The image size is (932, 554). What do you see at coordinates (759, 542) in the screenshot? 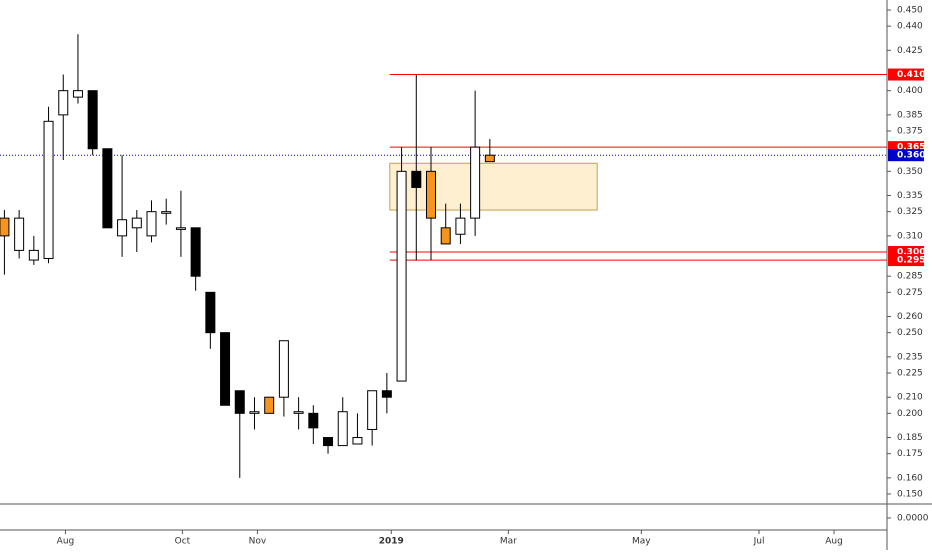
I see `x-tick-label: Jul` at bounding box center [759, 542].